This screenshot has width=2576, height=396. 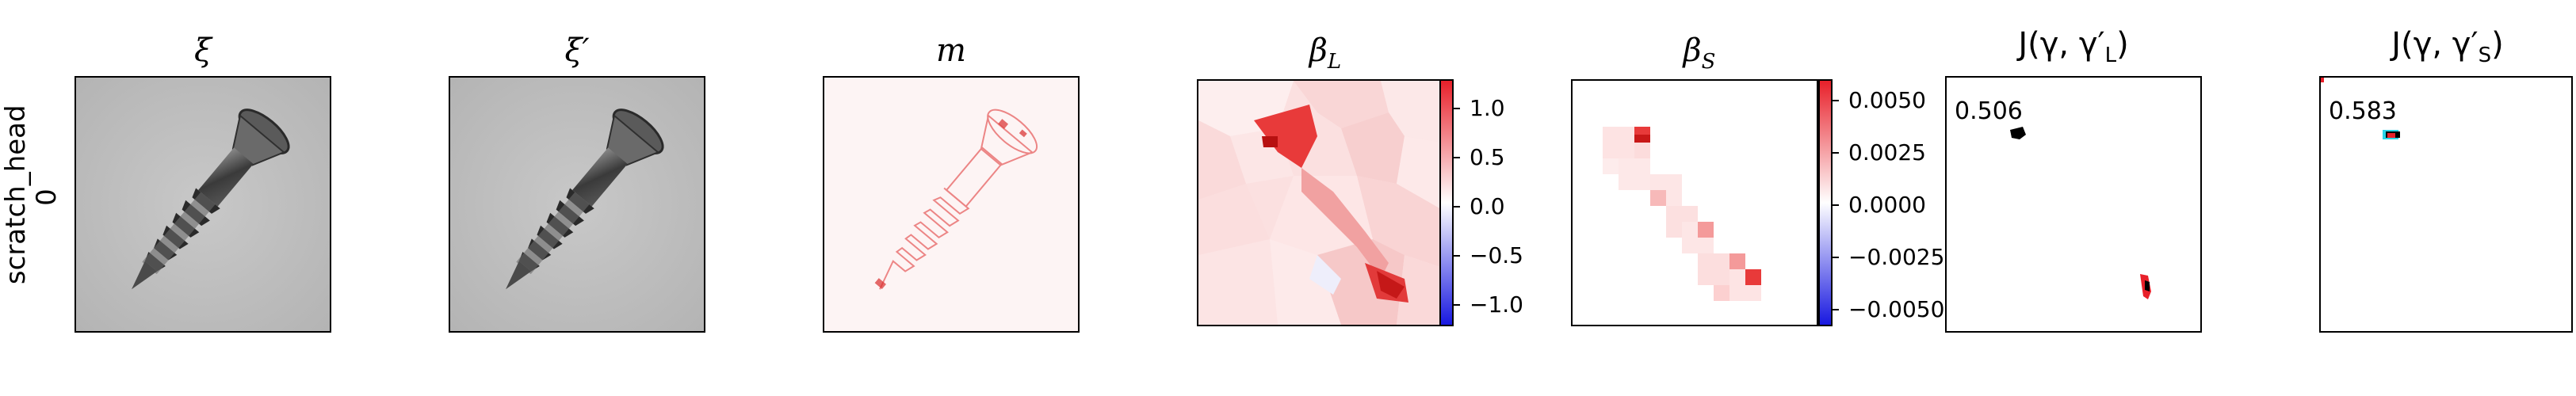 I want to click on heatmap-beta-S, so click(x=1694, y=202).